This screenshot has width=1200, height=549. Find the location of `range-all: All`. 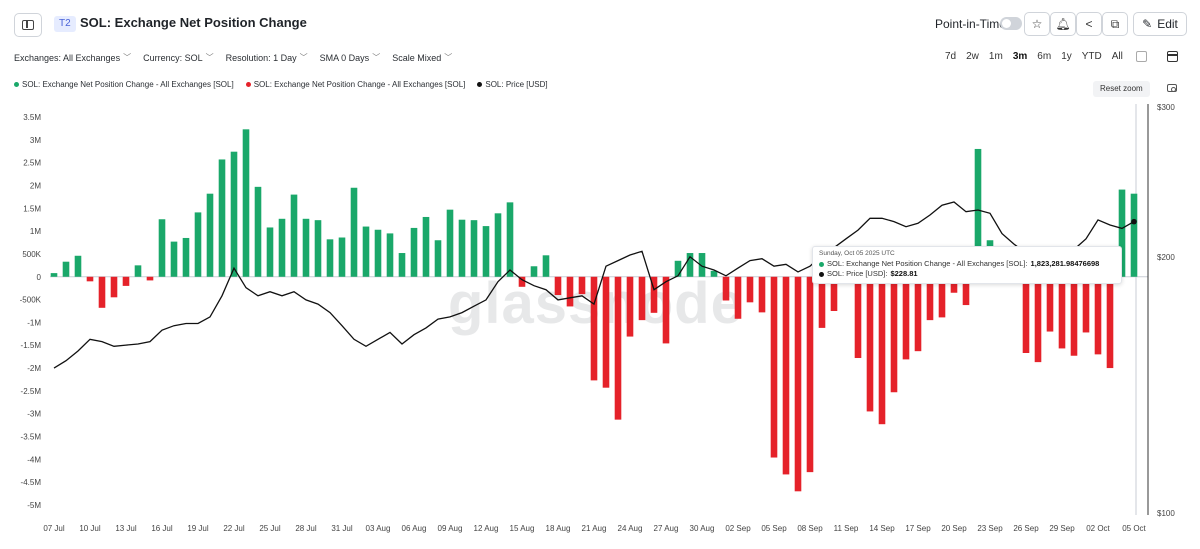

range-all: All is located at coordinates (1117, 56).